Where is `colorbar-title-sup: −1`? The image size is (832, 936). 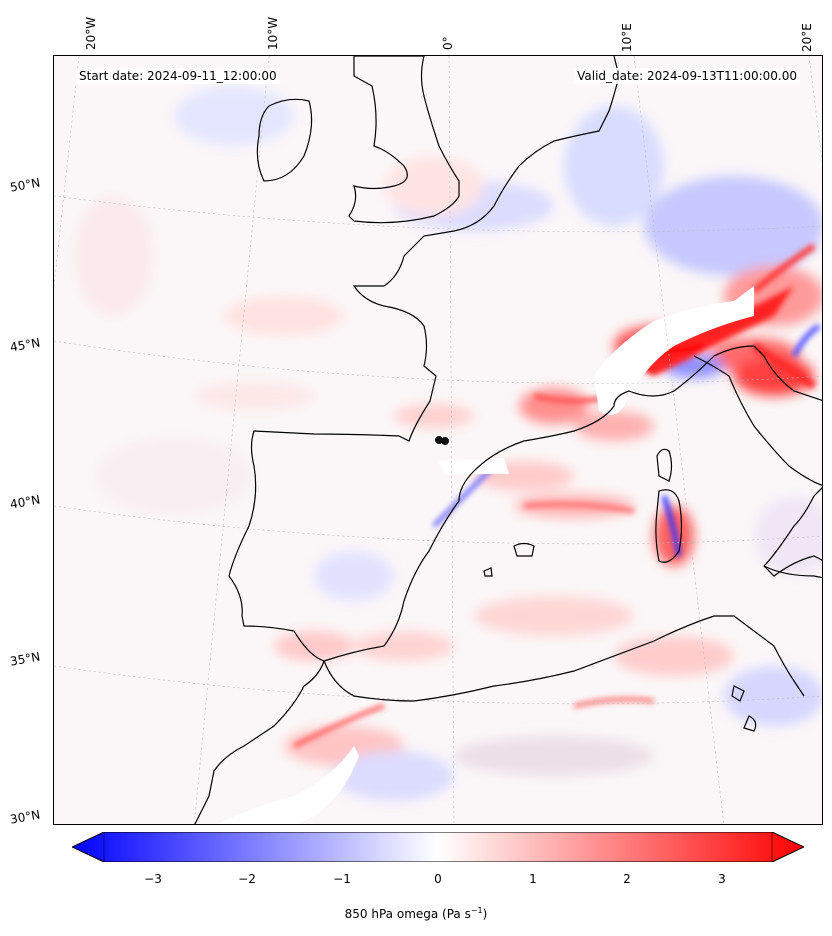
colorbar-title-sup: −1 is located at coordinates (476, 910).